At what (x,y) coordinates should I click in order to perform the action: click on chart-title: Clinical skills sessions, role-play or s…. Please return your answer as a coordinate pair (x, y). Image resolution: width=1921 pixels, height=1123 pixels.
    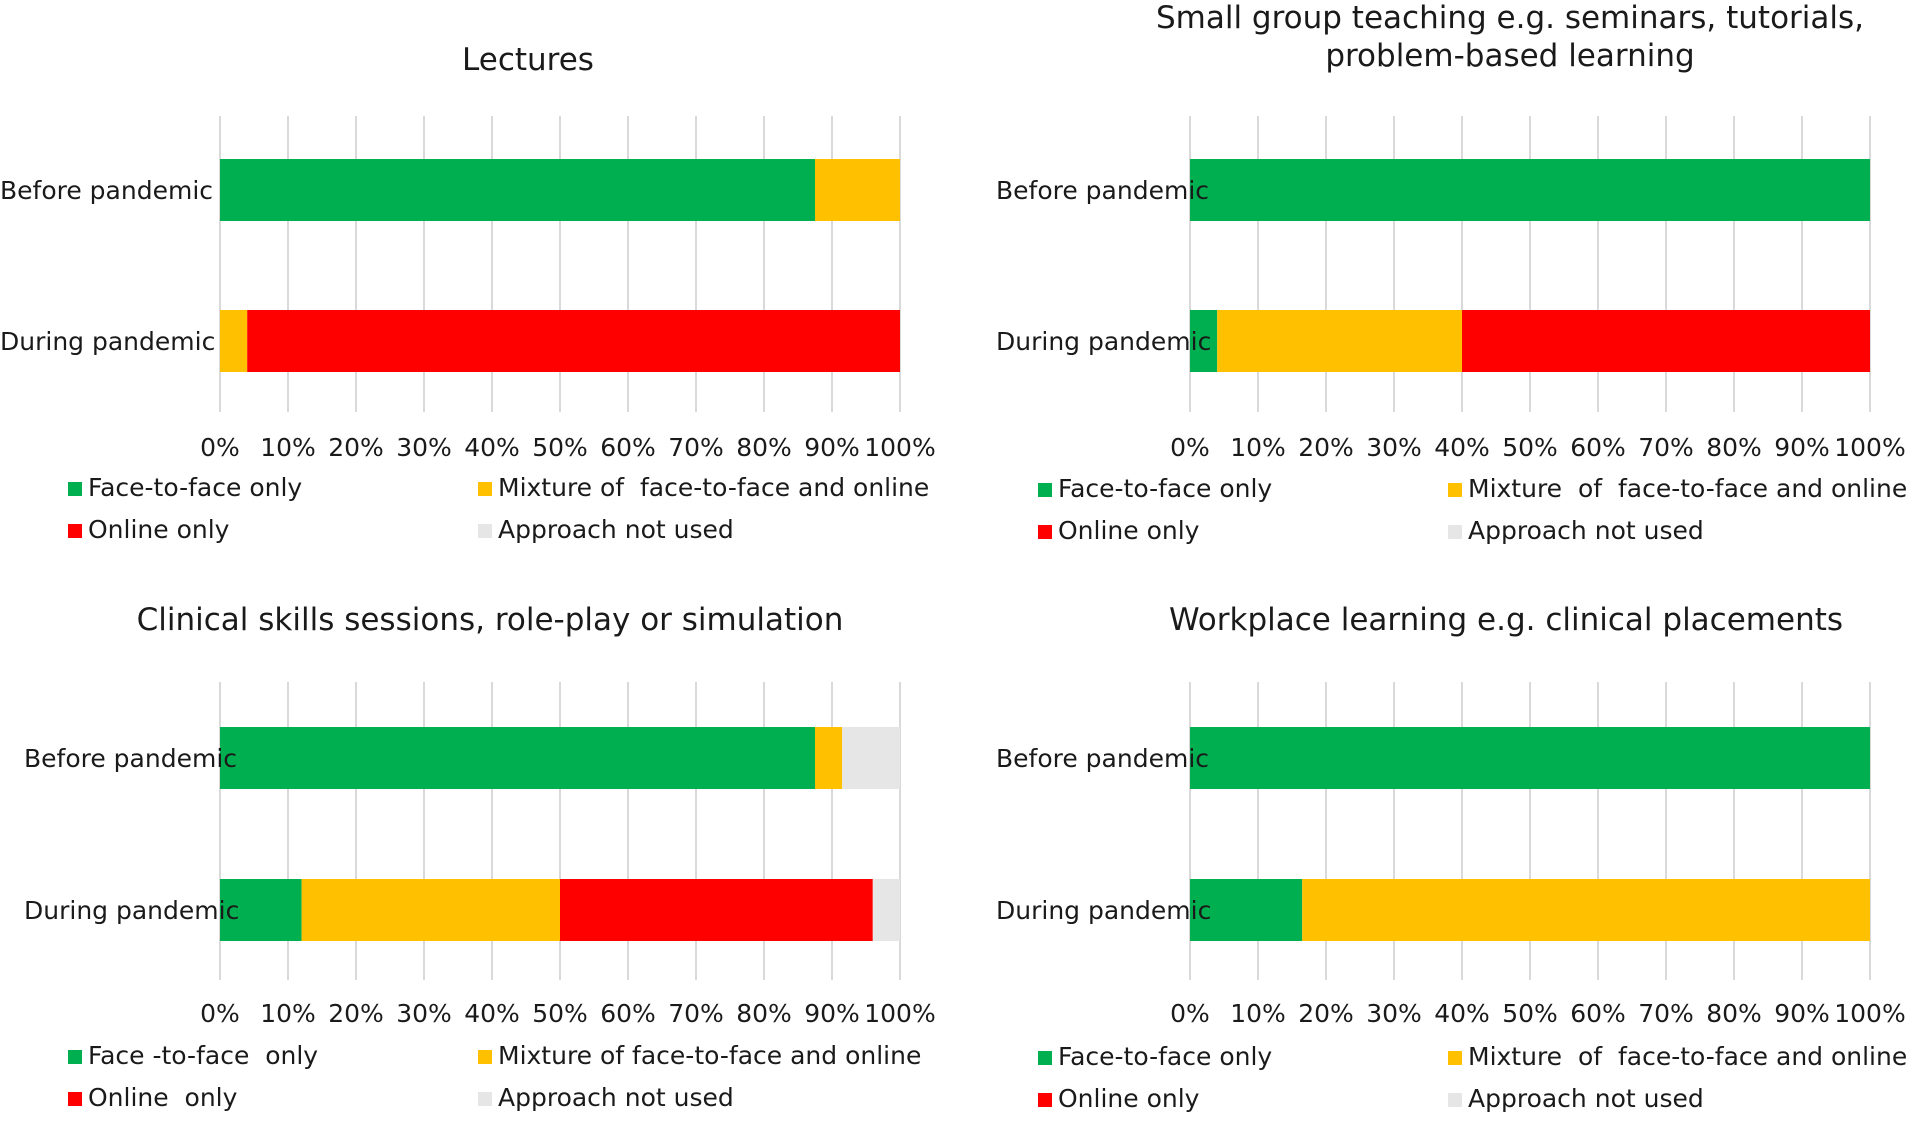
    Looking at the image, I should click on (490, 620).